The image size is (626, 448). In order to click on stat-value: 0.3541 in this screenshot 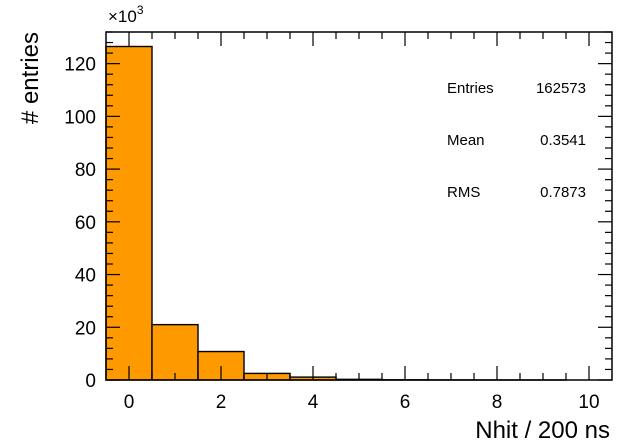, I will do `click(563, 140)`.